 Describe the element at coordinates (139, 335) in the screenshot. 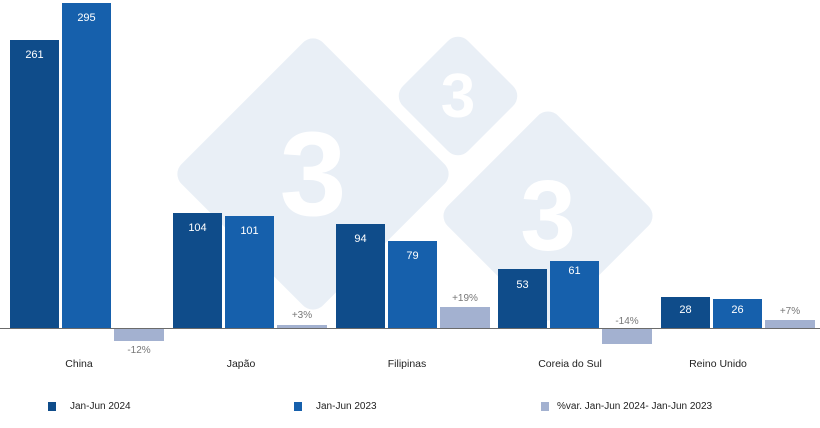

I see `bar-china-var` at that location.